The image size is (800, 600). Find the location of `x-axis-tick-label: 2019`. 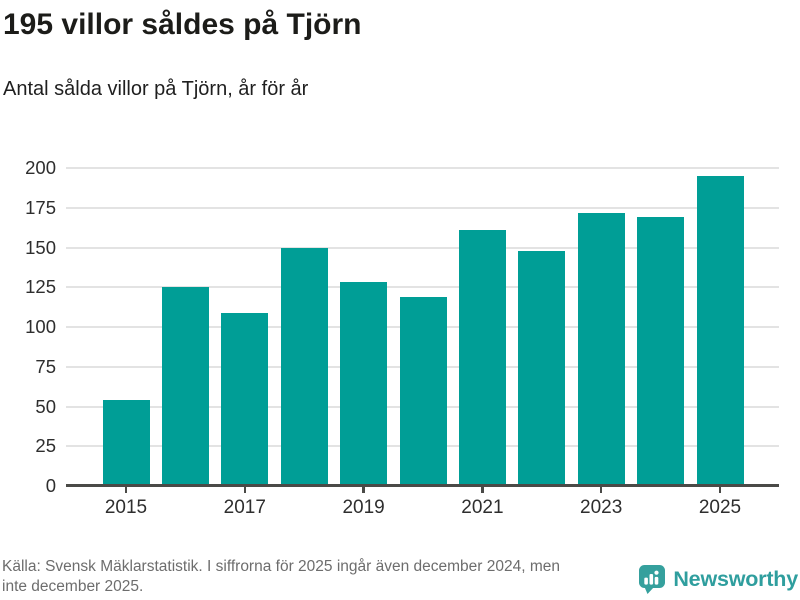

x-axis-tick-label: 2019 is located at coordinates (363, 507).